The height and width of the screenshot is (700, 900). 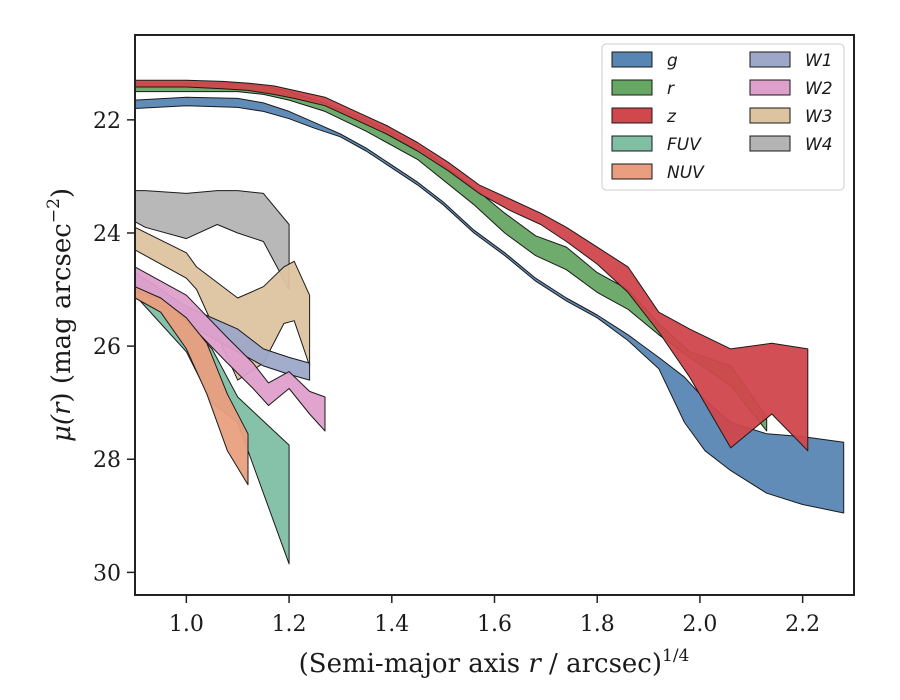 What do you see at coordinates (684, 145) in the screenshot?
I see `legend-label-fuv: FUV` at bounding box center [684, 145].